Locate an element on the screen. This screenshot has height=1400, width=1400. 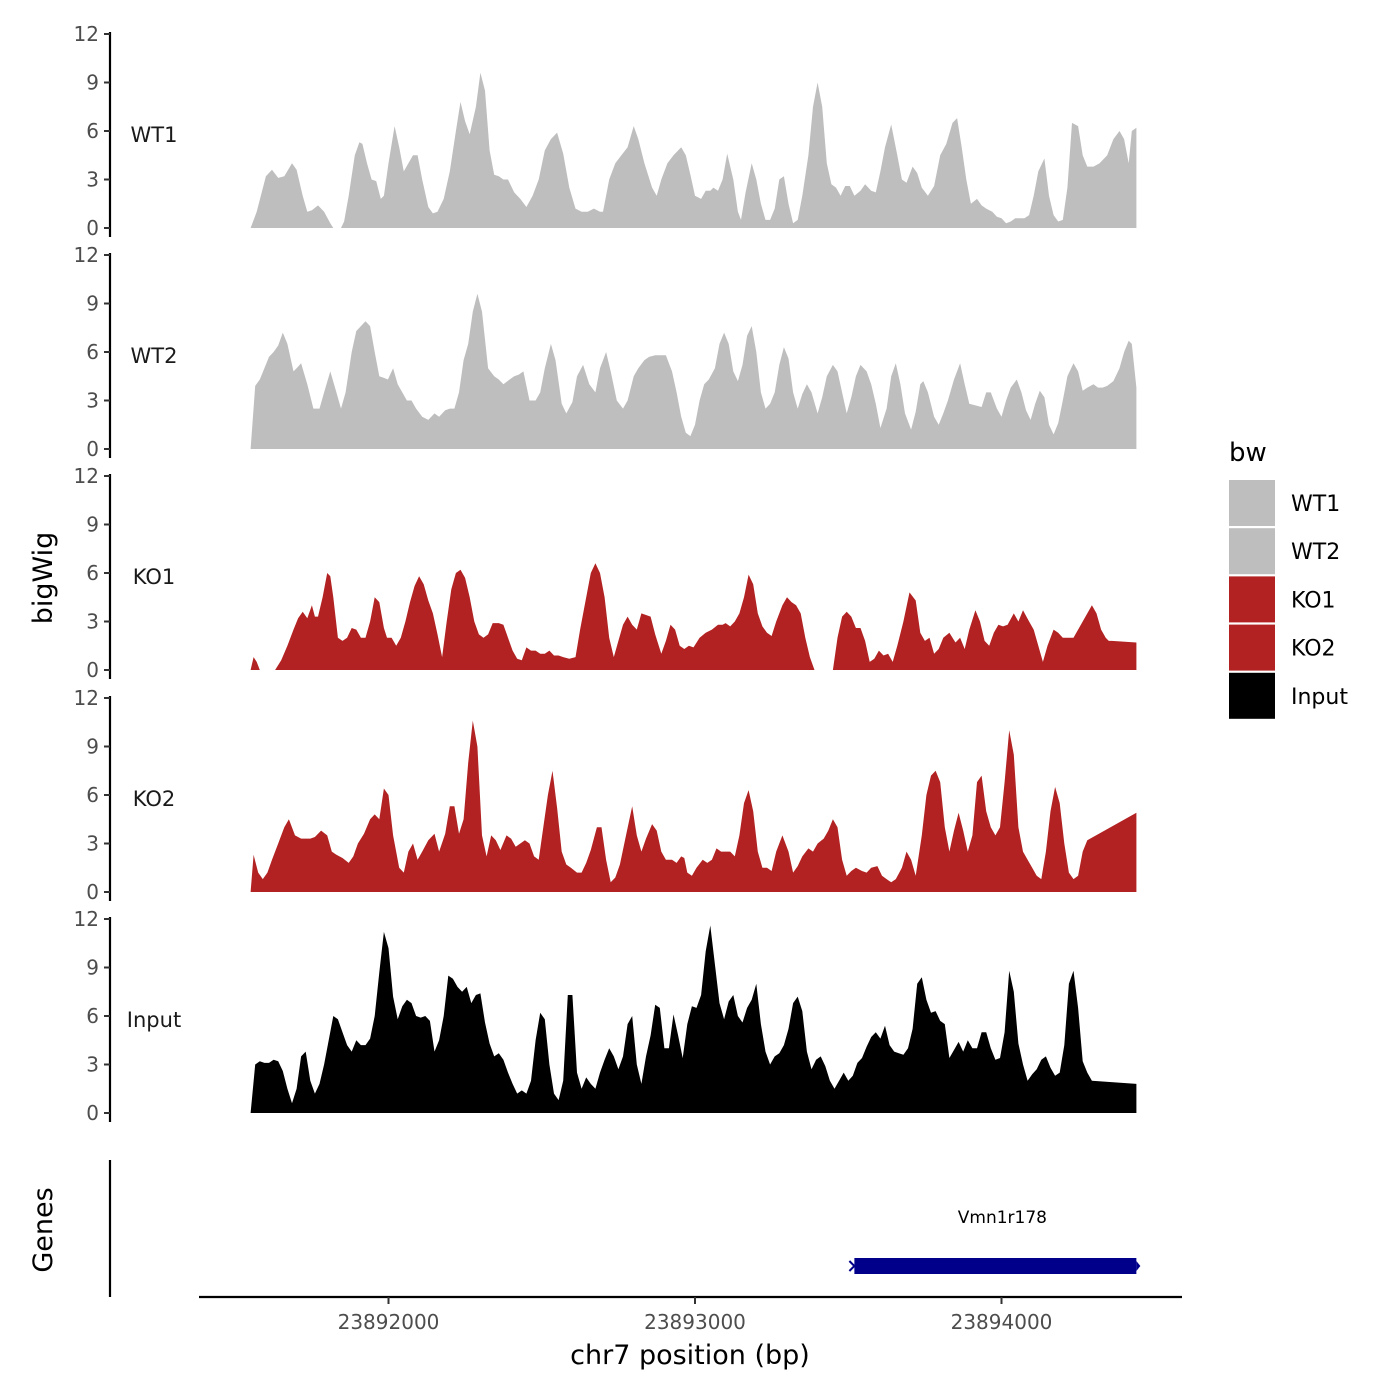
y-tick-label-KO1-6: 6 is located at coordinates (92, 573).